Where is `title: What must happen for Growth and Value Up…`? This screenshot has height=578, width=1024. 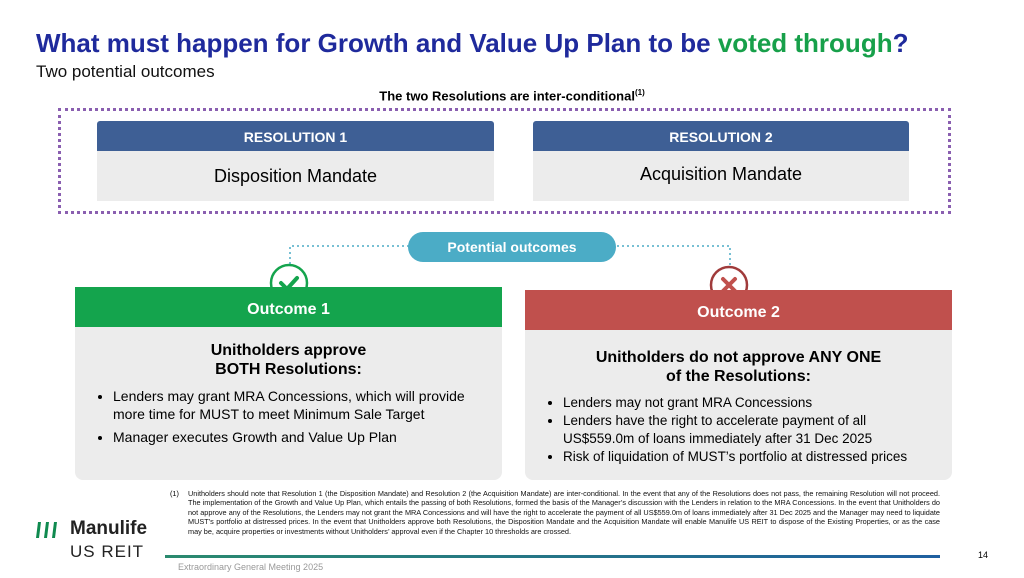
title: What must happen for Growth and Value Up… is located at coordinates (472, 43).